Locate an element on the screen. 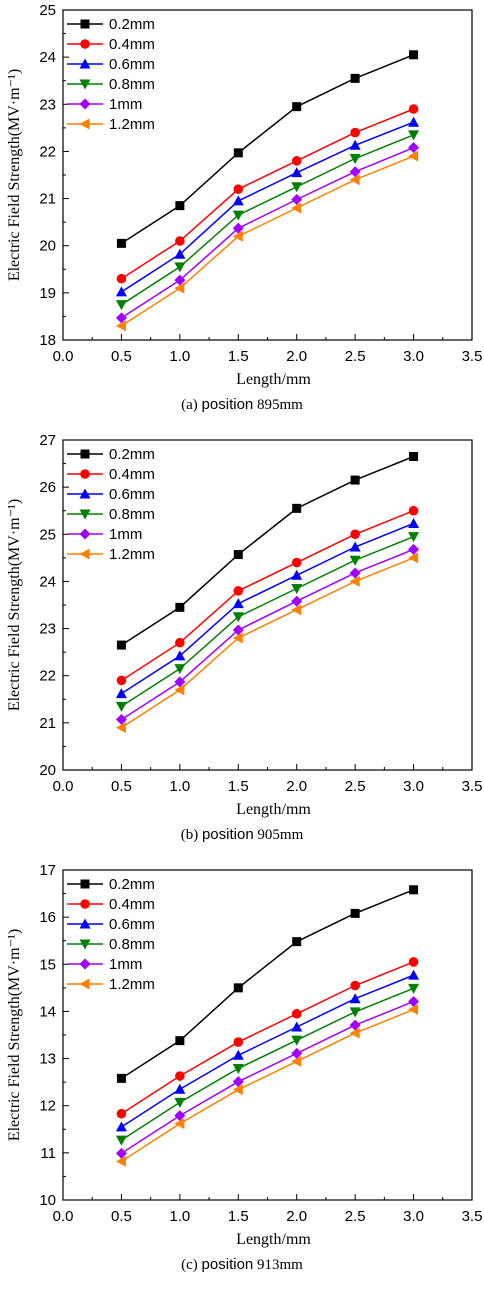 This screenshot has height=1290, width=484. caption-value: 913mm is located at coordinates (280, 1265).